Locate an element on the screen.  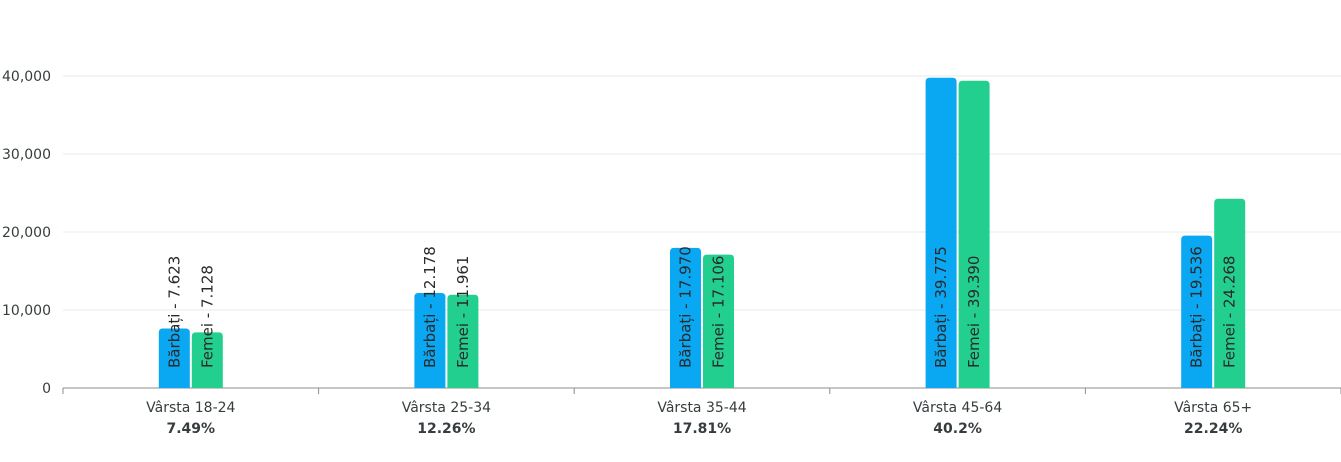
bar-data-label: Femei - 11.961 is located at coordinates (463, 312).